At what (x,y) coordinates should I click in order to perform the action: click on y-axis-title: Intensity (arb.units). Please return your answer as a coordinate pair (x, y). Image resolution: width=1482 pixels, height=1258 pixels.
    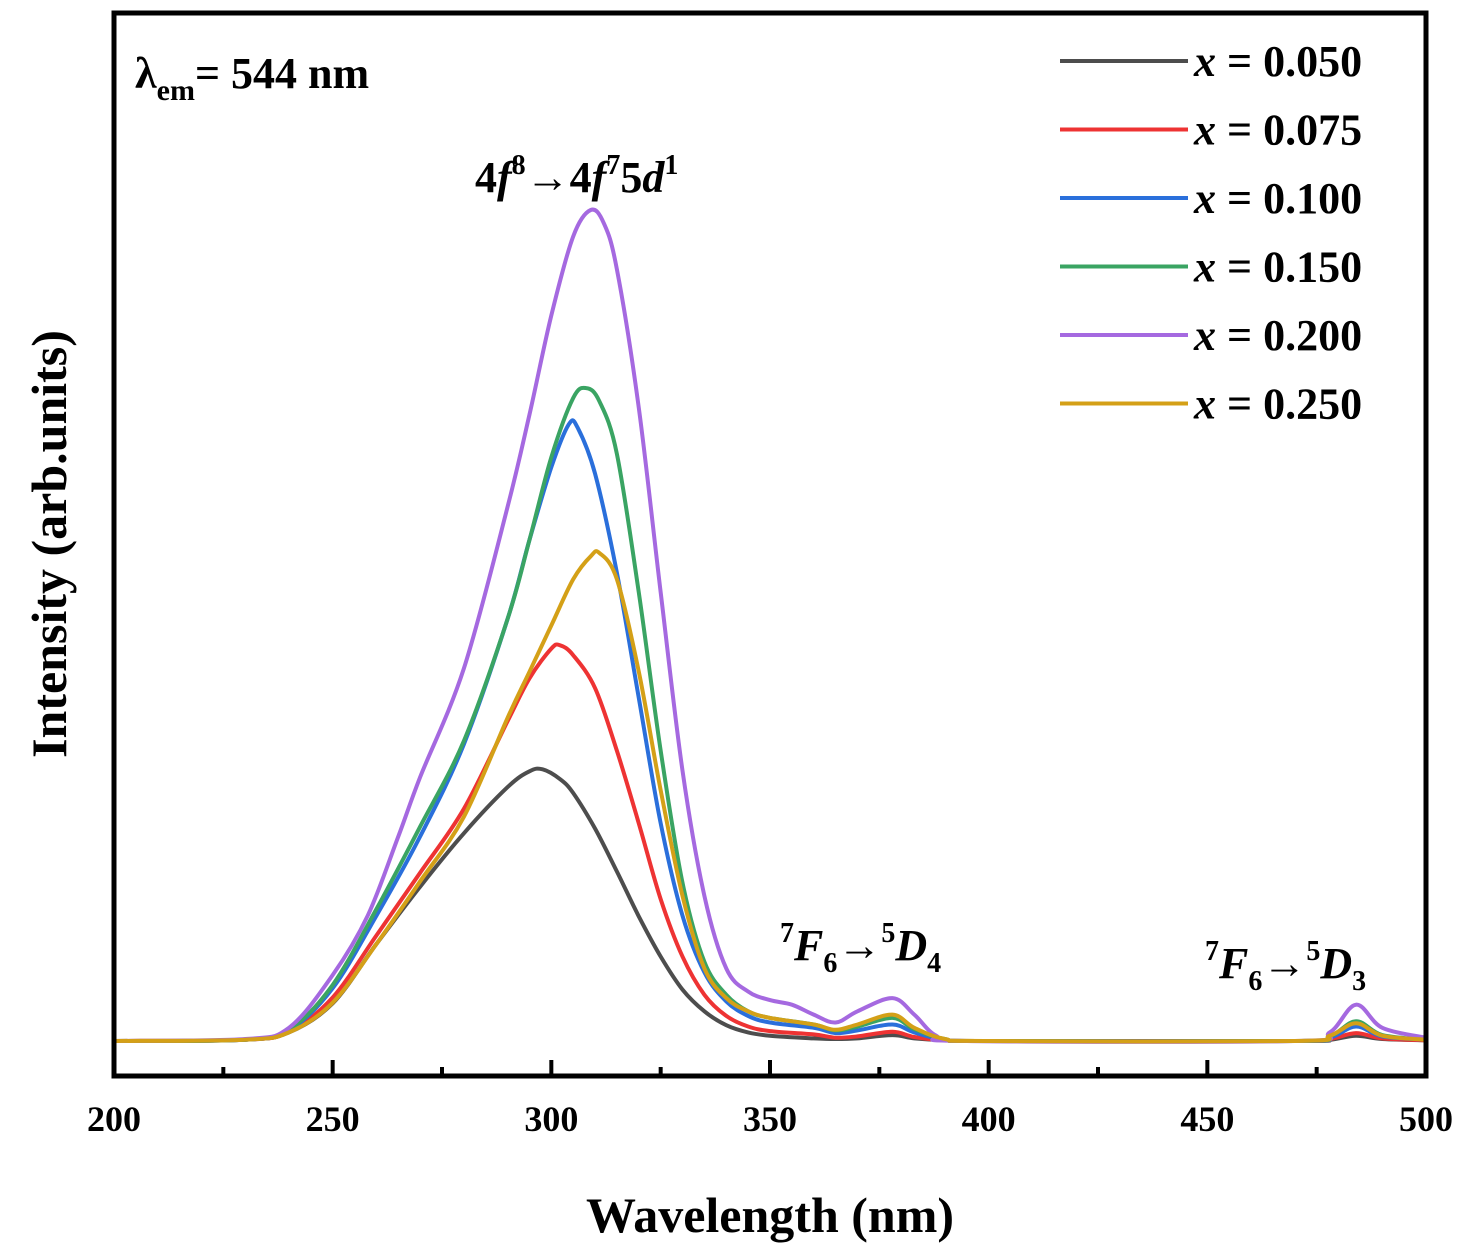
    Looking at the image, I should click on (49, 544).